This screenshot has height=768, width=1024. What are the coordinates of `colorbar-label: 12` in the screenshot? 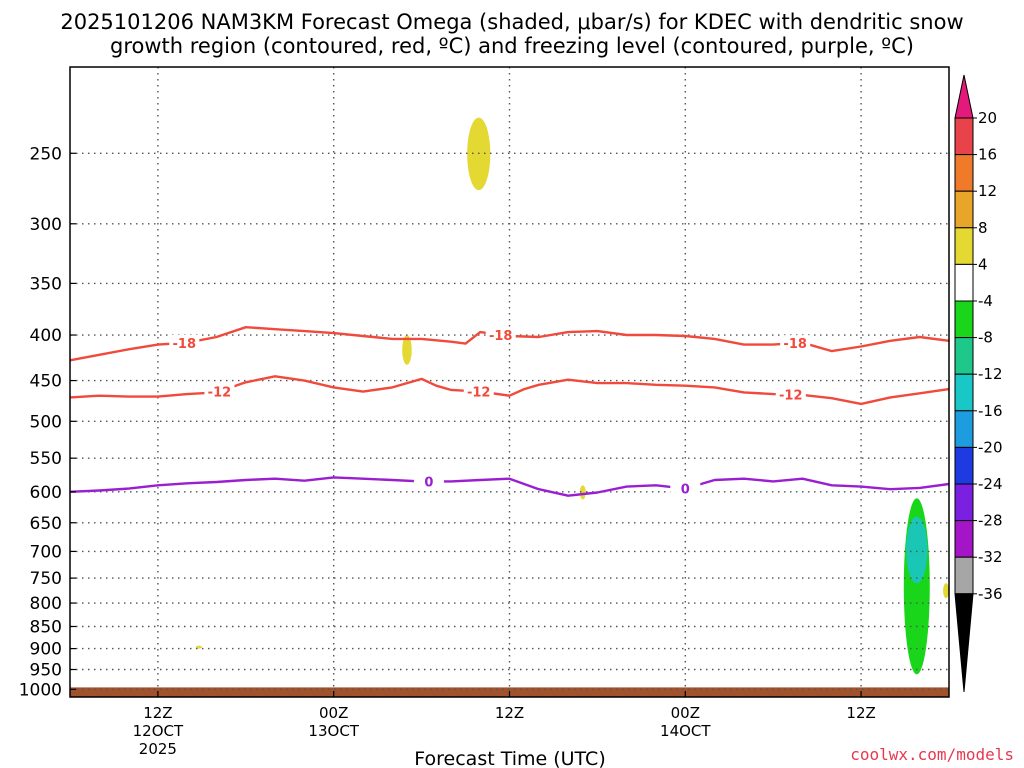 It's located at (987, 191).